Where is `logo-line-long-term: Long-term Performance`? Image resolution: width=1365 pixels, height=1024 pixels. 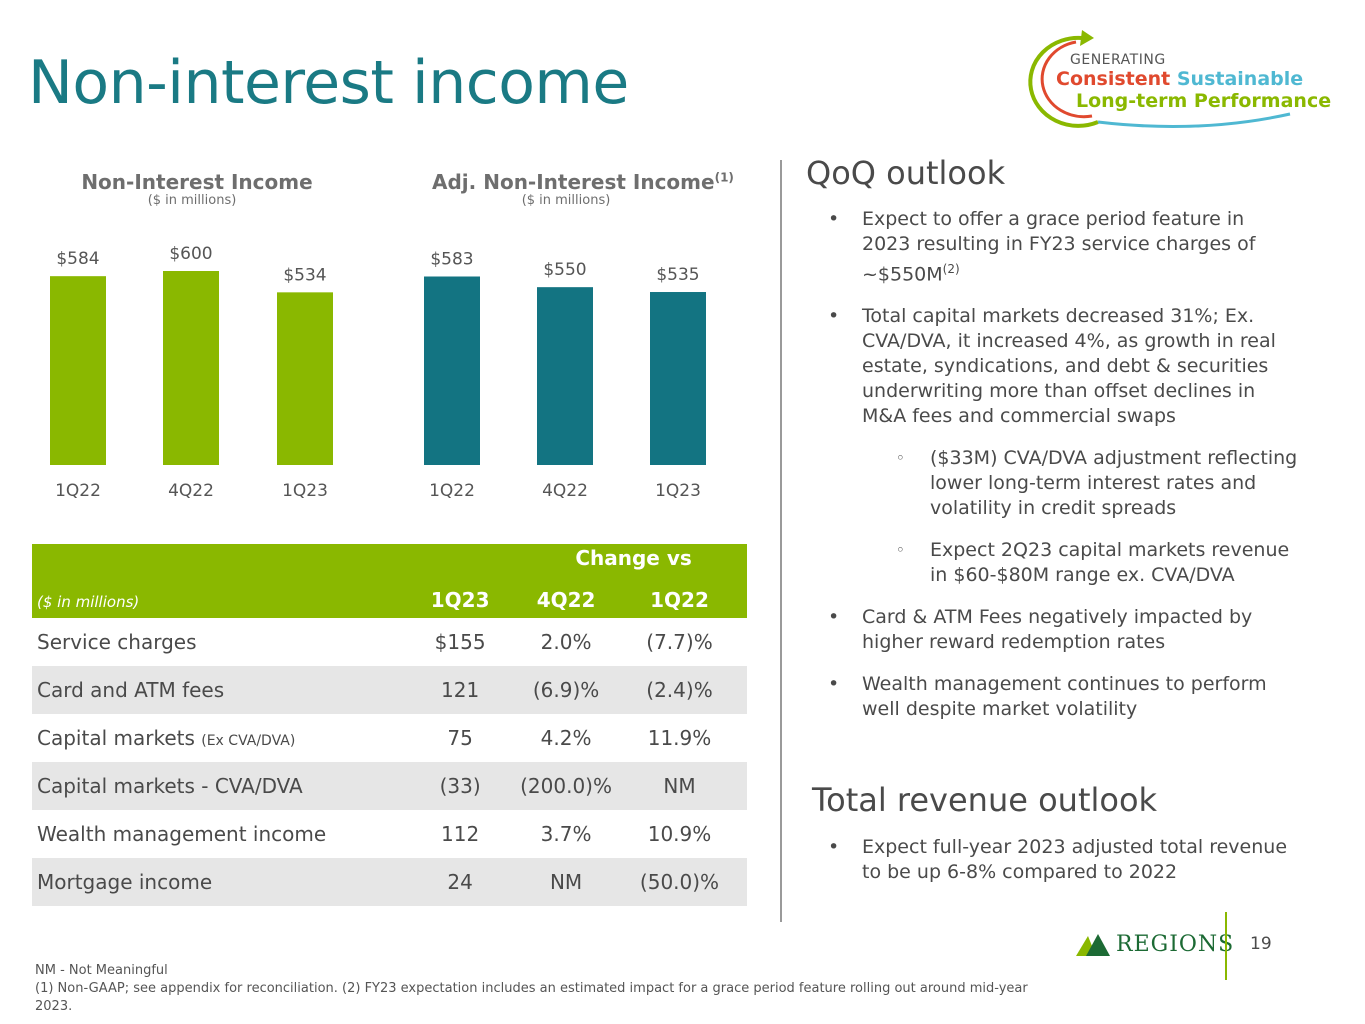 logo-line-long-term: Long-term Performance is located at coordinates (1204, 101).